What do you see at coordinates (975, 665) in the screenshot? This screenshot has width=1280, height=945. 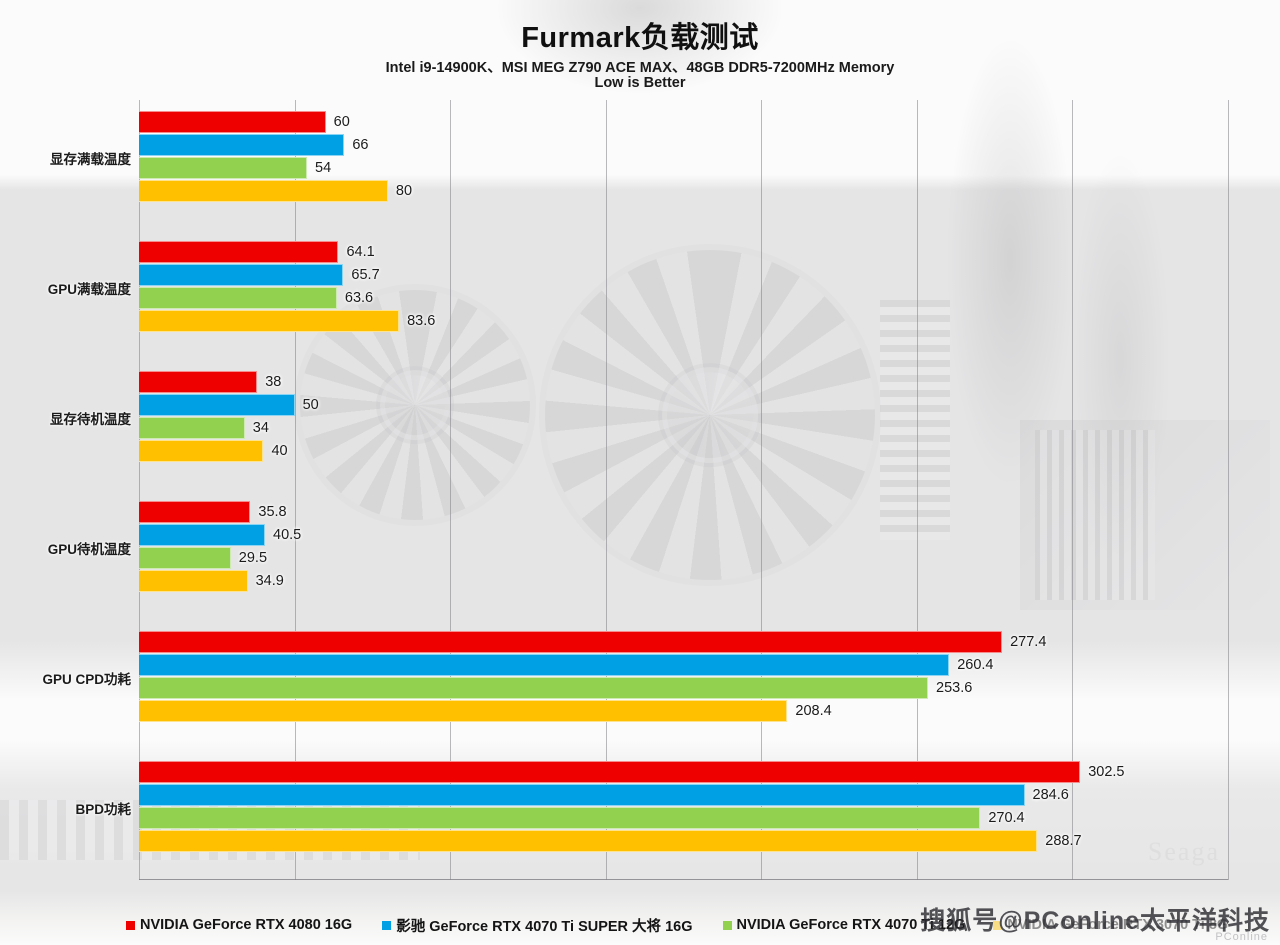 I see `bar-value-label: 260.4` at bounding box center [975, 665].